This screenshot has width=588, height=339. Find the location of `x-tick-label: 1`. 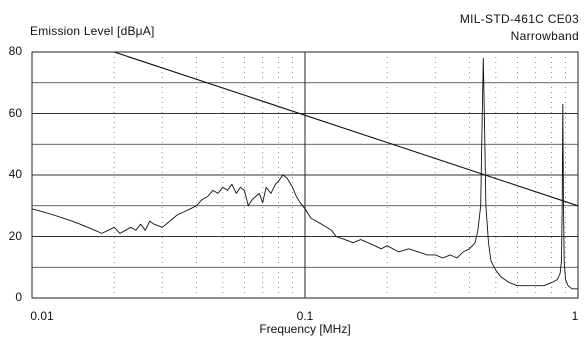

x-tick-label: 1 is located at coordinates (575, 316).